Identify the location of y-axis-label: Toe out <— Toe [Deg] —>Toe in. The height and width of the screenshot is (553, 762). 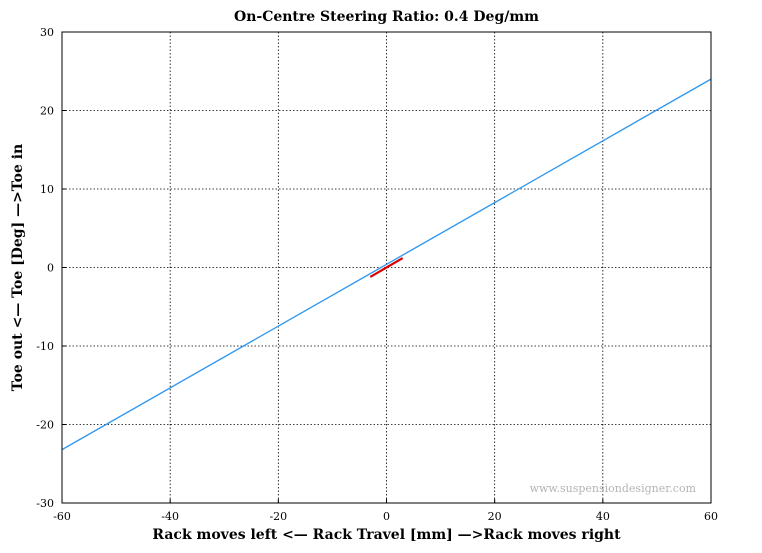
(18, 267).